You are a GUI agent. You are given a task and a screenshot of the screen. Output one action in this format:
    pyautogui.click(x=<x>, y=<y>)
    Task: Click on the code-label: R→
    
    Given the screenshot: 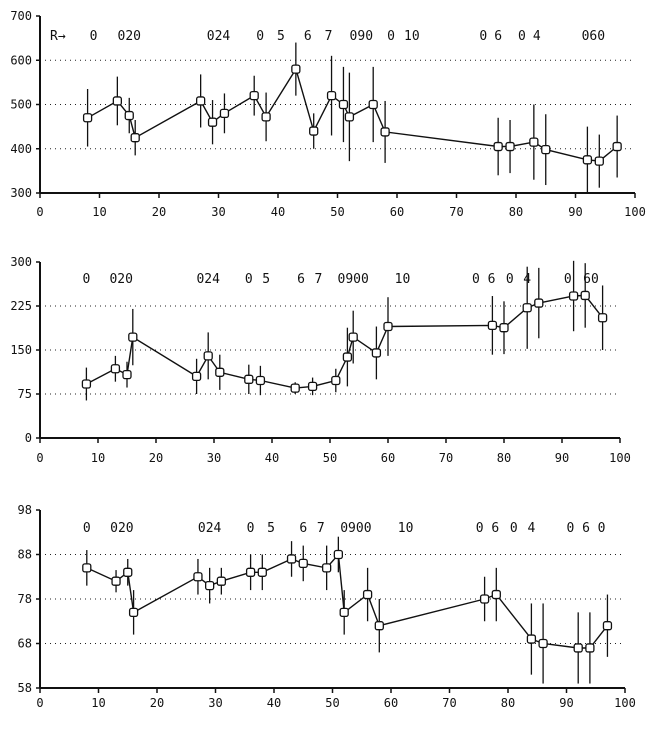 What is the action you would take?
    pyautogui.click(x=58, y=36)
    